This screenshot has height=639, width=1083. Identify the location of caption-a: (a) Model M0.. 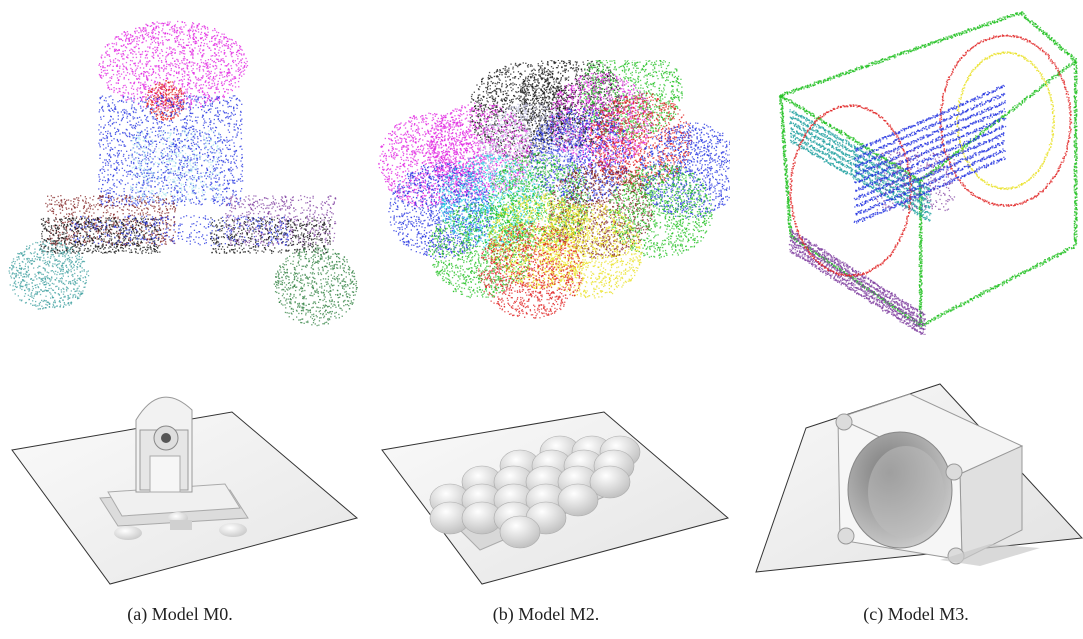
(180, 614).